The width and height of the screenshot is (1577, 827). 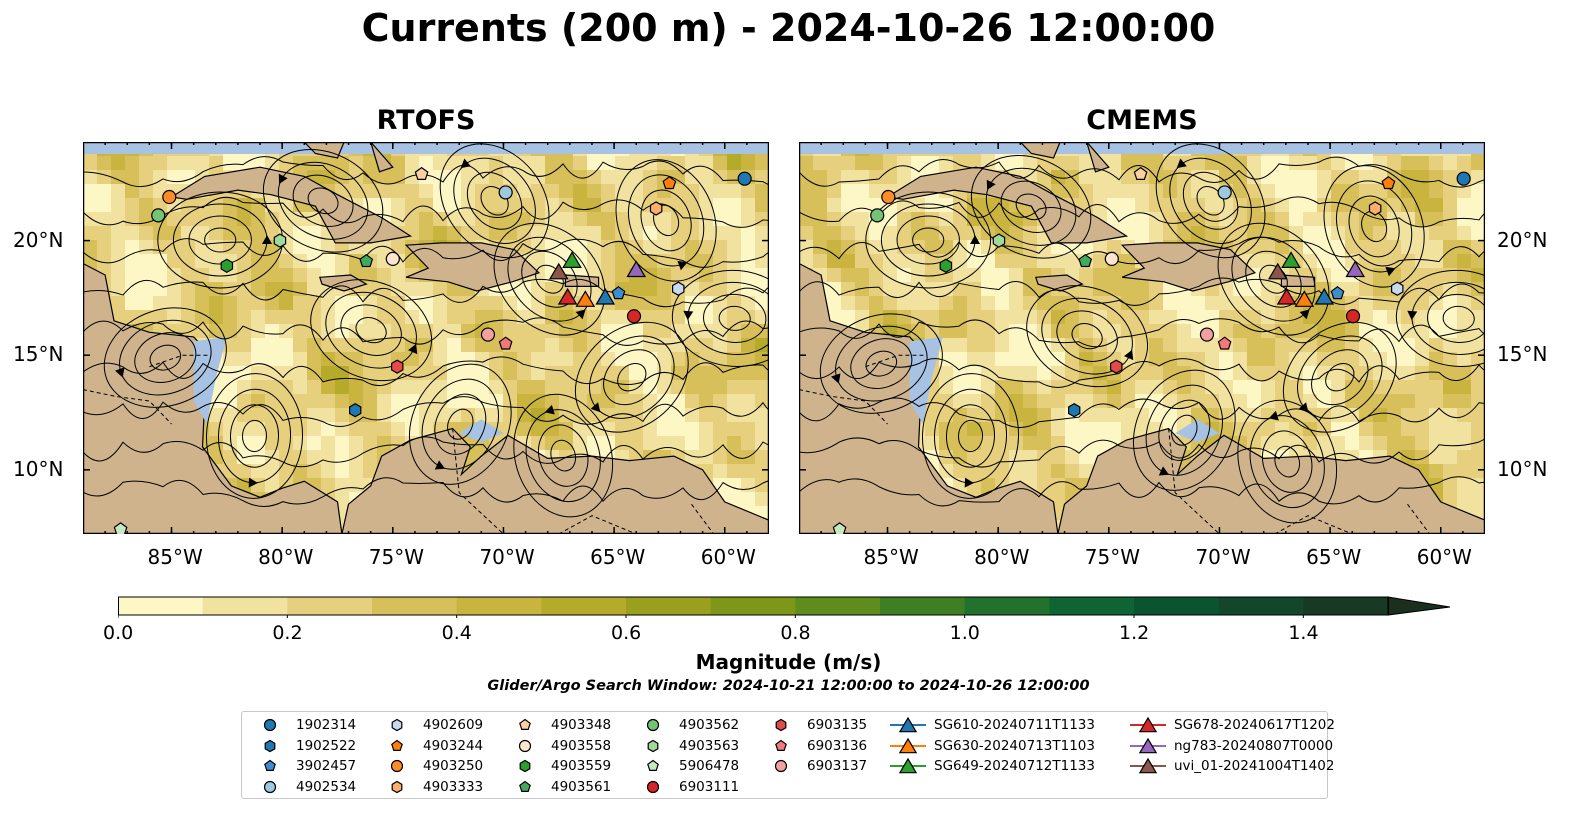 What do you see at coordinates (581, 725) in the screenshot?
I see `legend-label: 4903348` at bounding box center [581, 725].